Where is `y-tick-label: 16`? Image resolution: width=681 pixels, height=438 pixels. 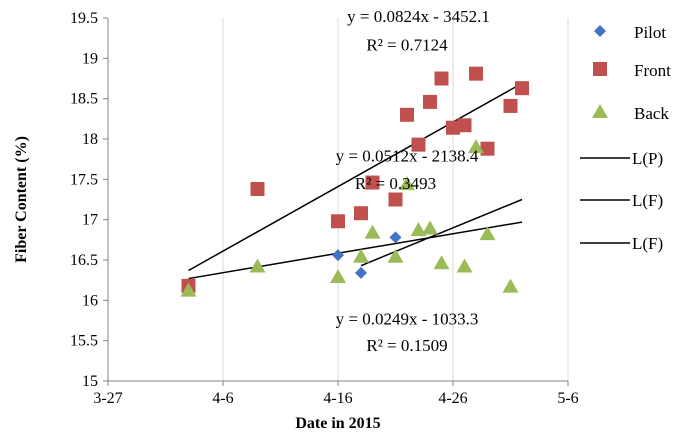 y-tick-label: 16 is located at coordinates (90, 300).